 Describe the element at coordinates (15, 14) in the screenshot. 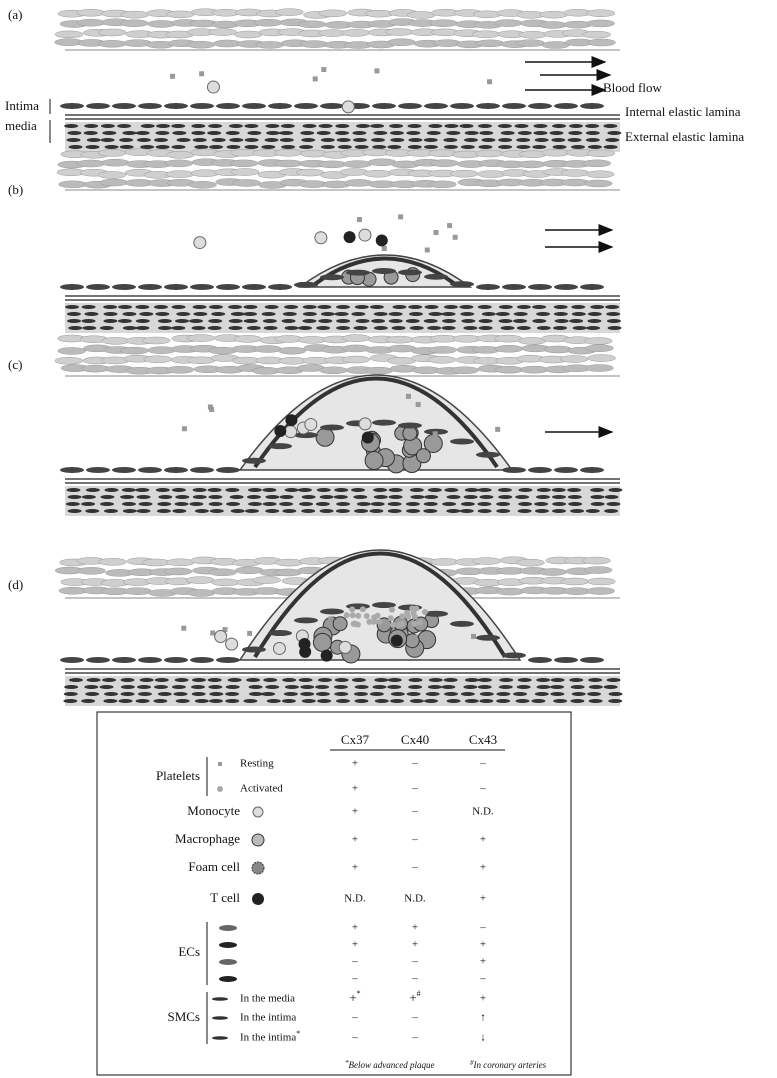

I see `panel-label: (a)` at that location.